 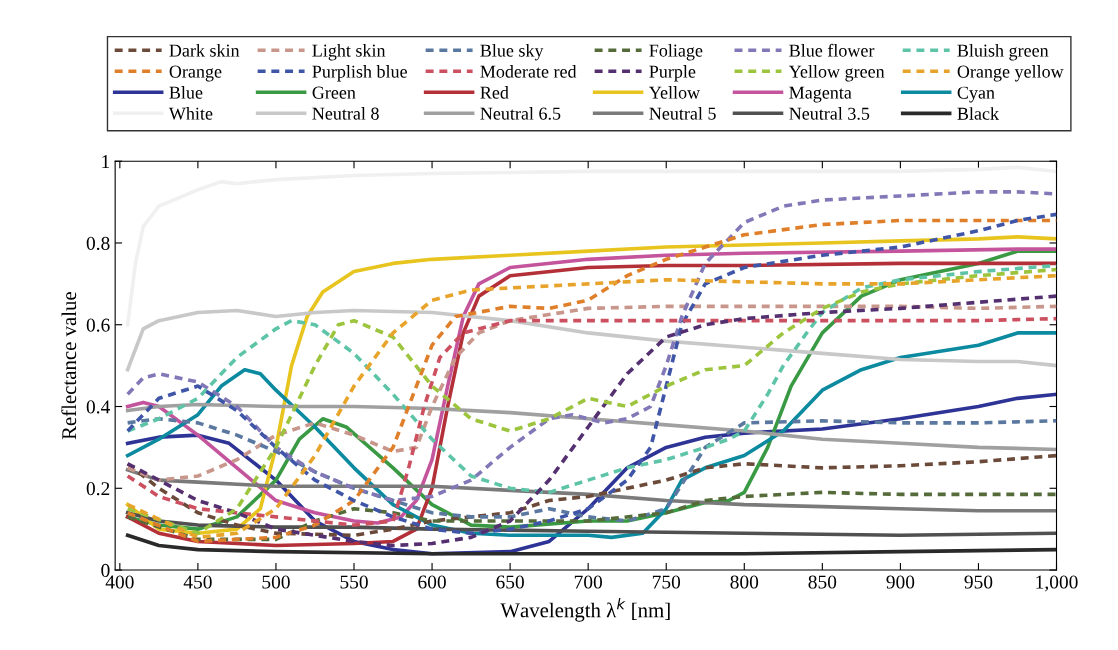 What do you see at coordinates (204, 50) in the screenshot?
I see `legend-label: Dark skin` at bounding box center [204, 50].